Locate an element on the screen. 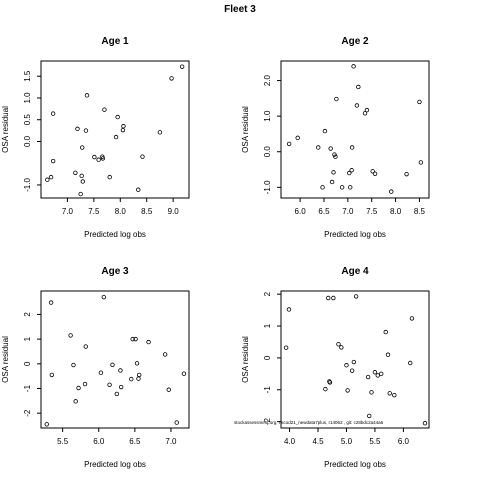  y-tick-label: 1.0 is located at coordinates (267, 116).